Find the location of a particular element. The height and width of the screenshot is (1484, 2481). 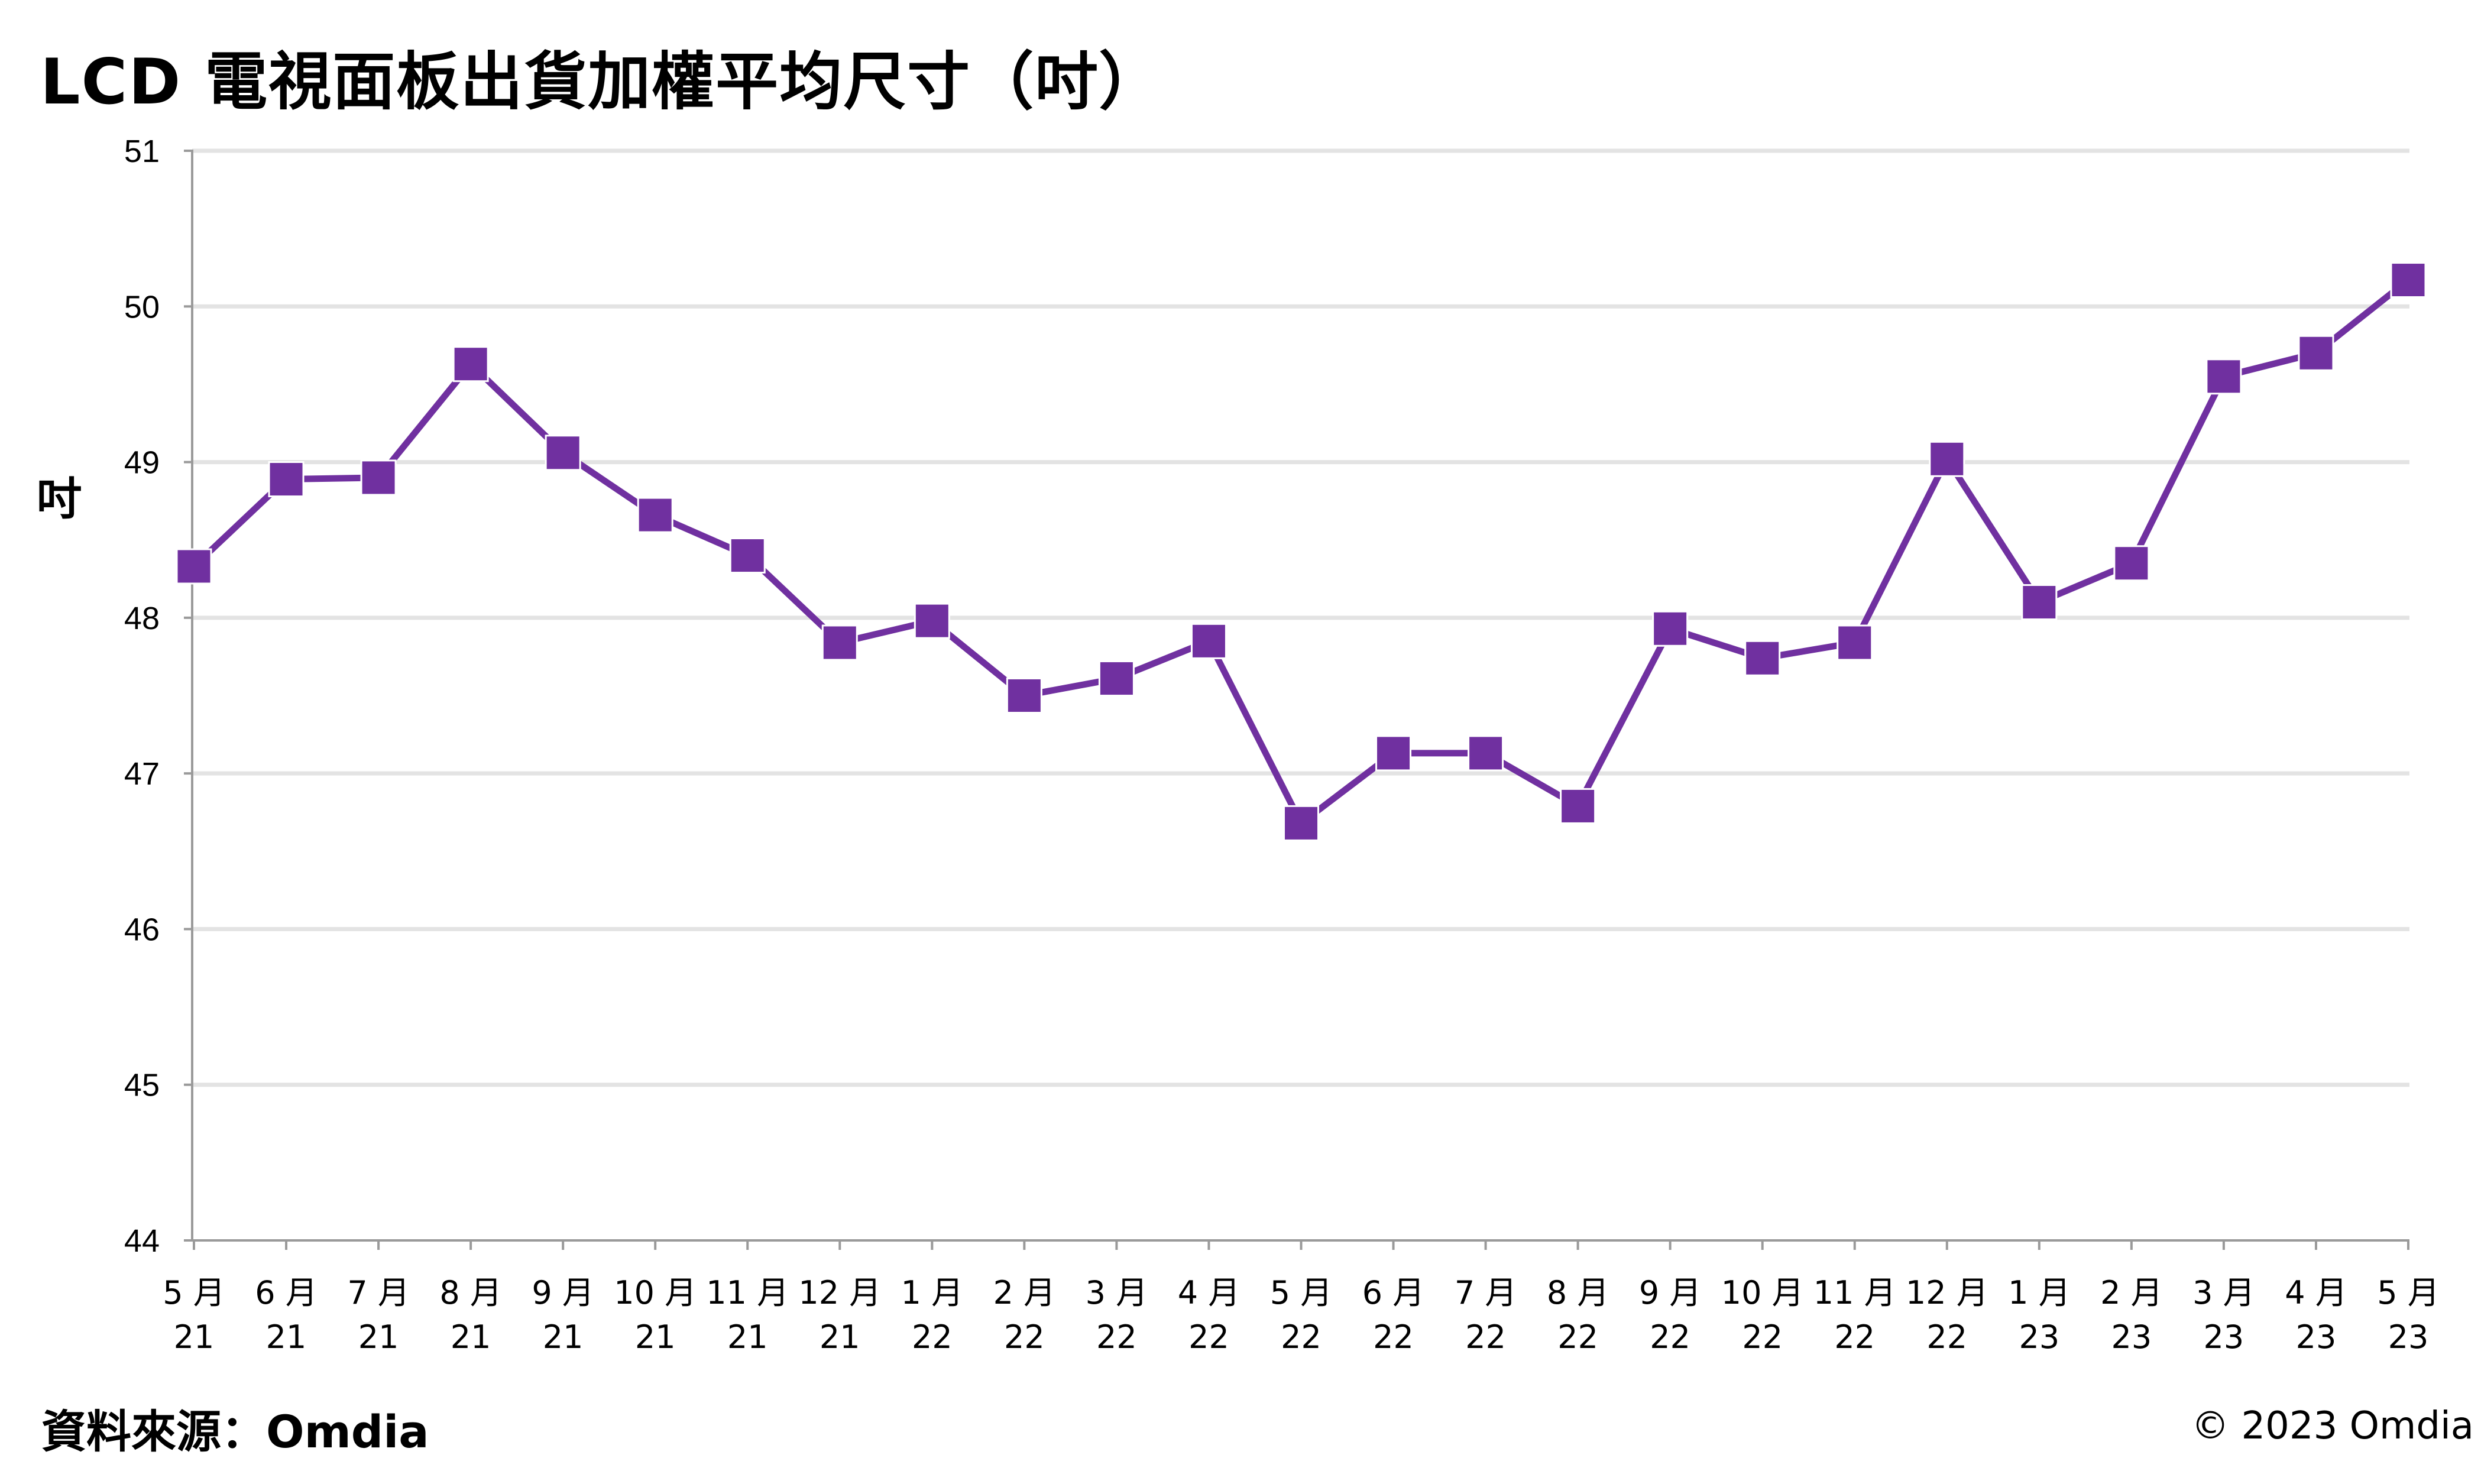

y-tick-label: 50 is located at coordinates (142, 307).